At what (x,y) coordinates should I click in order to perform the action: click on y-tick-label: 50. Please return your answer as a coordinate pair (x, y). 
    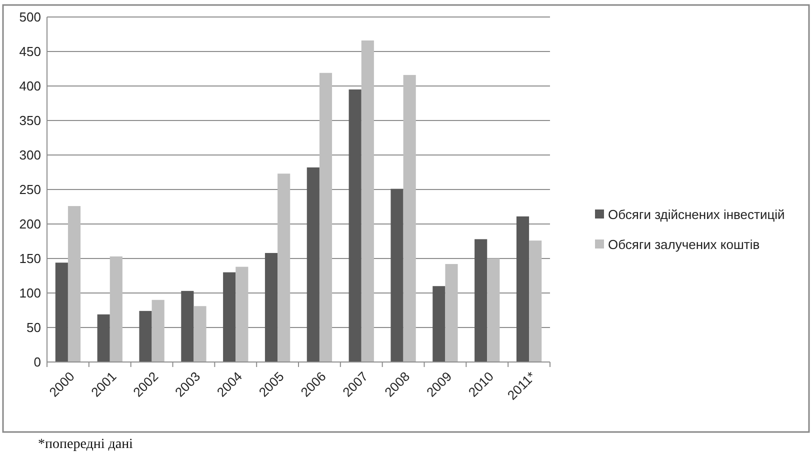
    Looking at the image, I should click on (33, 328).